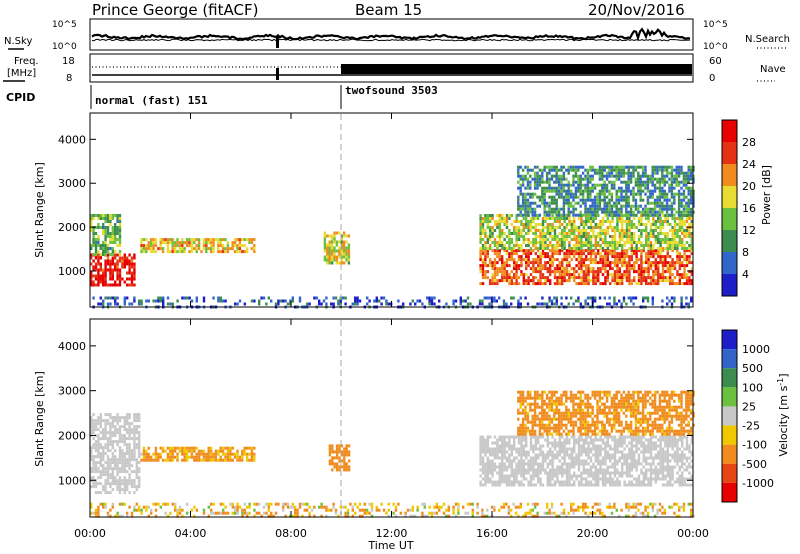  What do you see at coordinates (72, 139) in the screenshot?
I see `y-tick-label: 4000` at bounding box center [72, 139].